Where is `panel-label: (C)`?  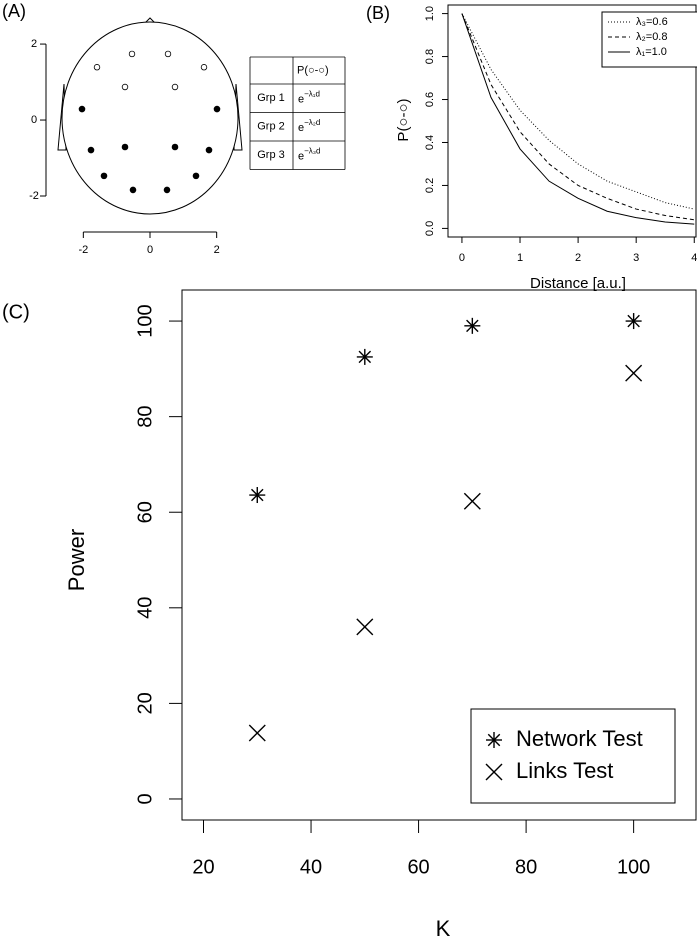
panel-label: (C) is located at coordinates (16, 312).